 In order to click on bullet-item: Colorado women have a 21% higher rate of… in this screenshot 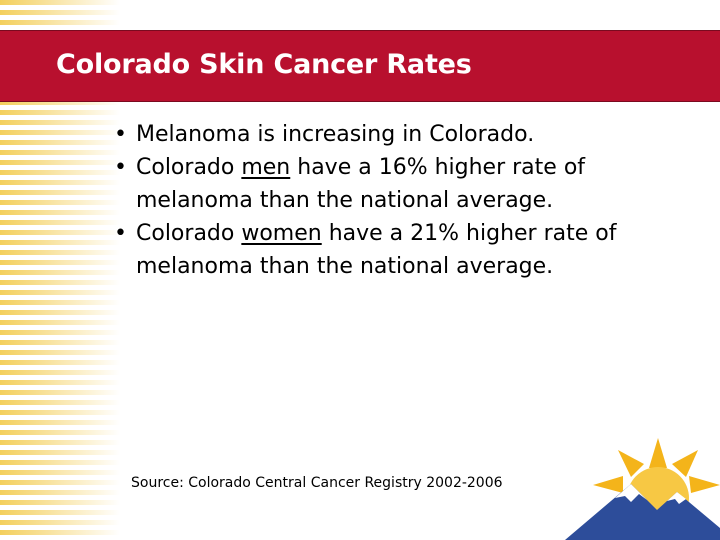, I will do `click(390, 250)`.